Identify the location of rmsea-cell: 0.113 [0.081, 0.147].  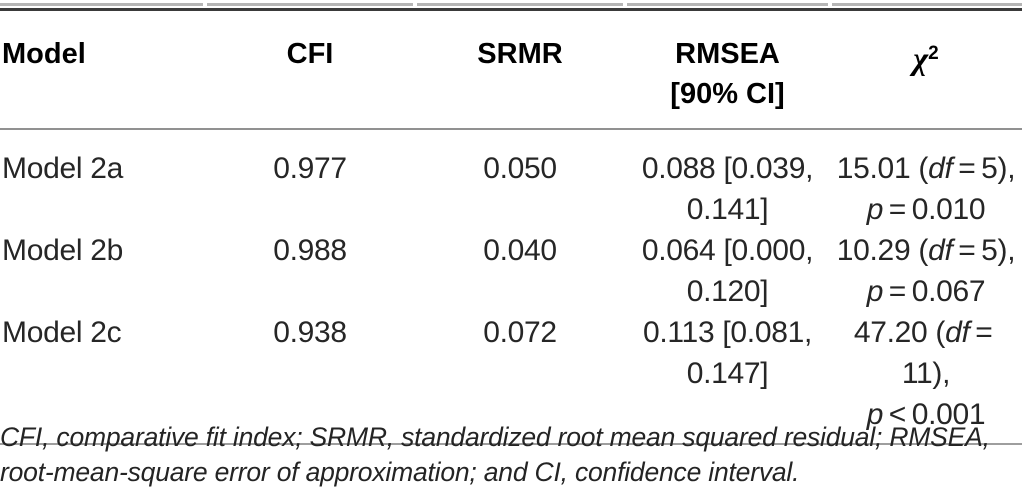
(727, 378).